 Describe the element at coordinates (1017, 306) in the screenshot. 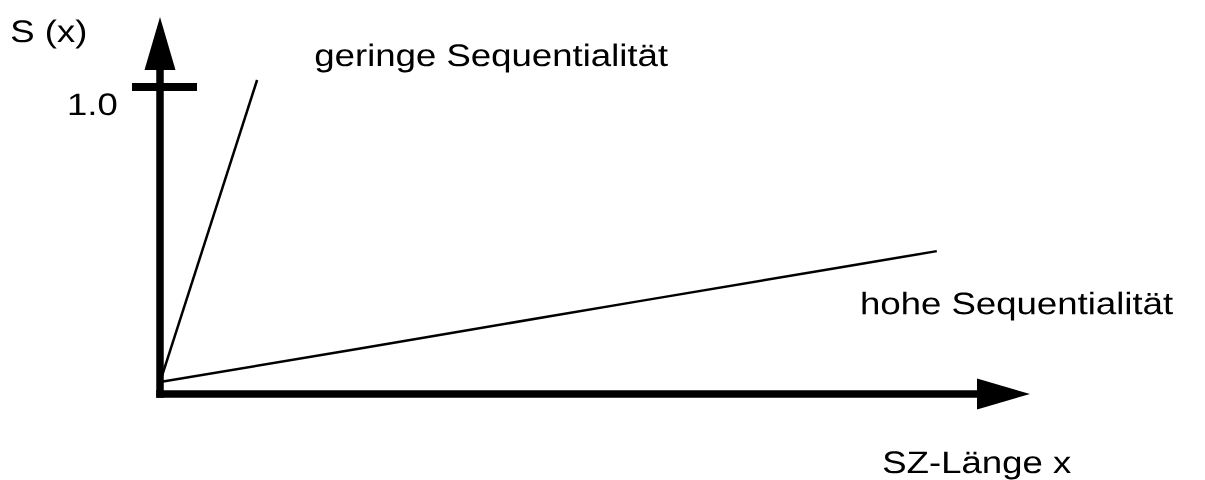

I see `series-label: hohe Sequentialität` at that location.